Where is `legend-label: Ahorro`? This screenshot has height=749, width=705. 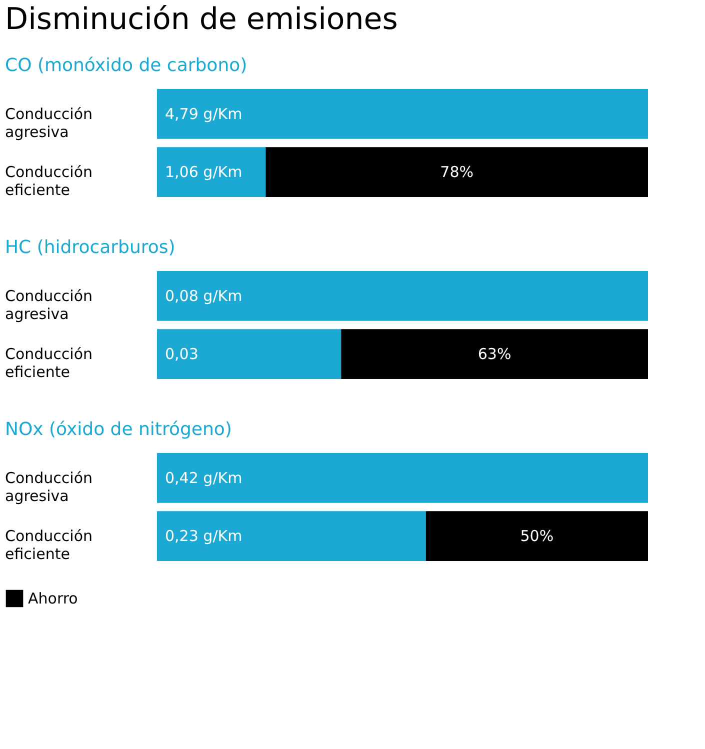
legend-label: Ahorro is located at coordinates (53, 599).